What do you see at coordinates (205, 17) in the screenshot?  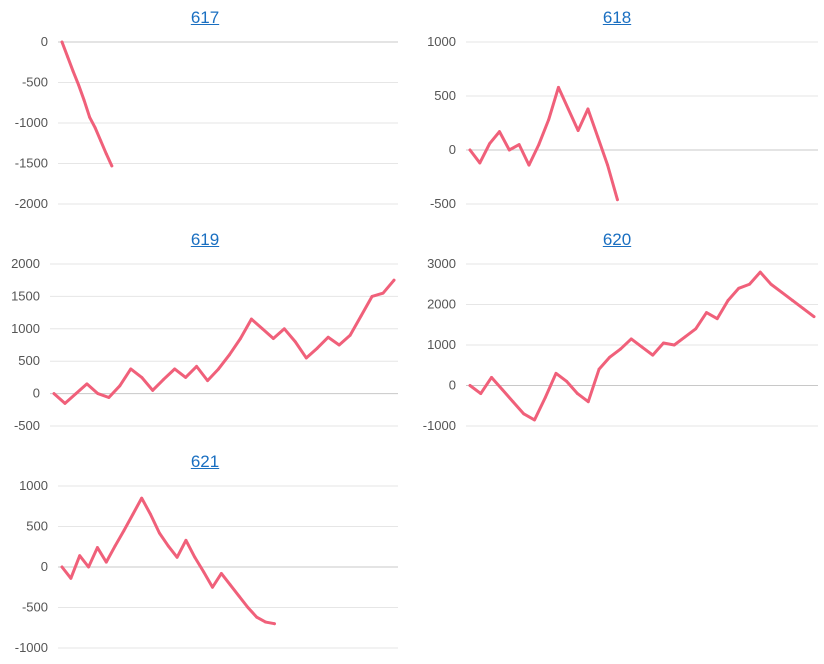 I see `chart-title-link: 617` at bounding box center [205, 17].